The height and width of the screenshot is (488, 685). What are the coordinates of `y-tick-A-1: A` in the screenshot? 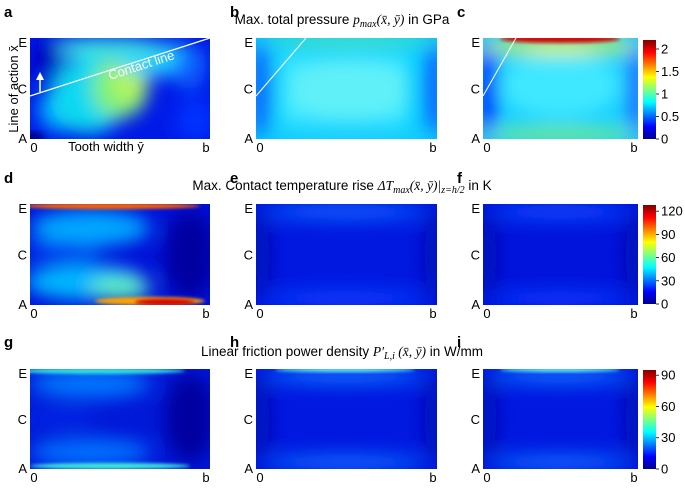 It's located at (248, 138).